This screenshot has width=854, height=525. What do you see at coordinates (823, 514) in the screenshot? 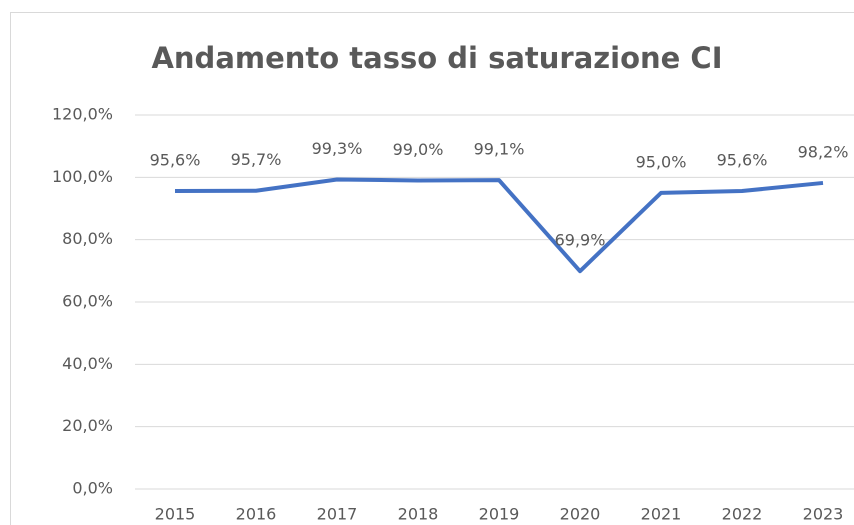
I see `x-tick-label: 2023` at bounding box center [823, 514].